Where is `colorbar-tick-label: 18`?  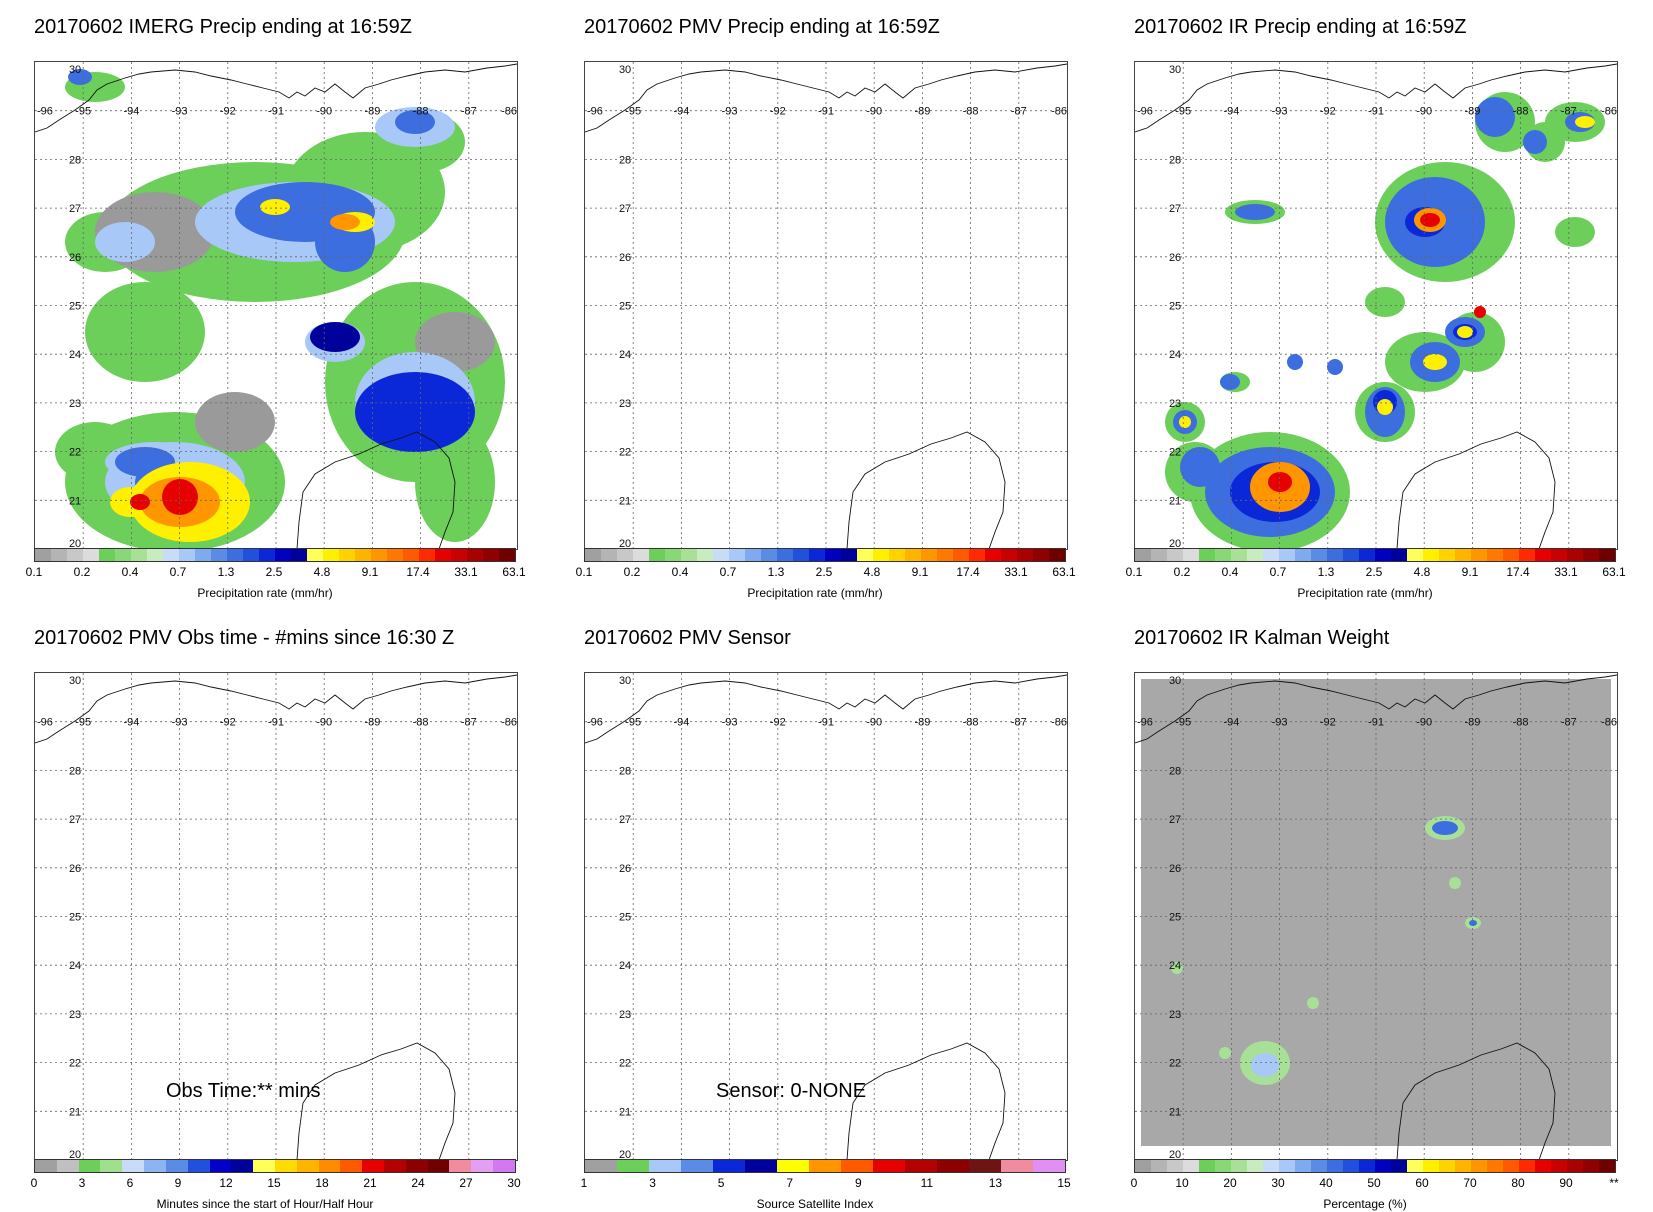
colorbar-tick-label: 18 is located at coordinates (322, 1183).